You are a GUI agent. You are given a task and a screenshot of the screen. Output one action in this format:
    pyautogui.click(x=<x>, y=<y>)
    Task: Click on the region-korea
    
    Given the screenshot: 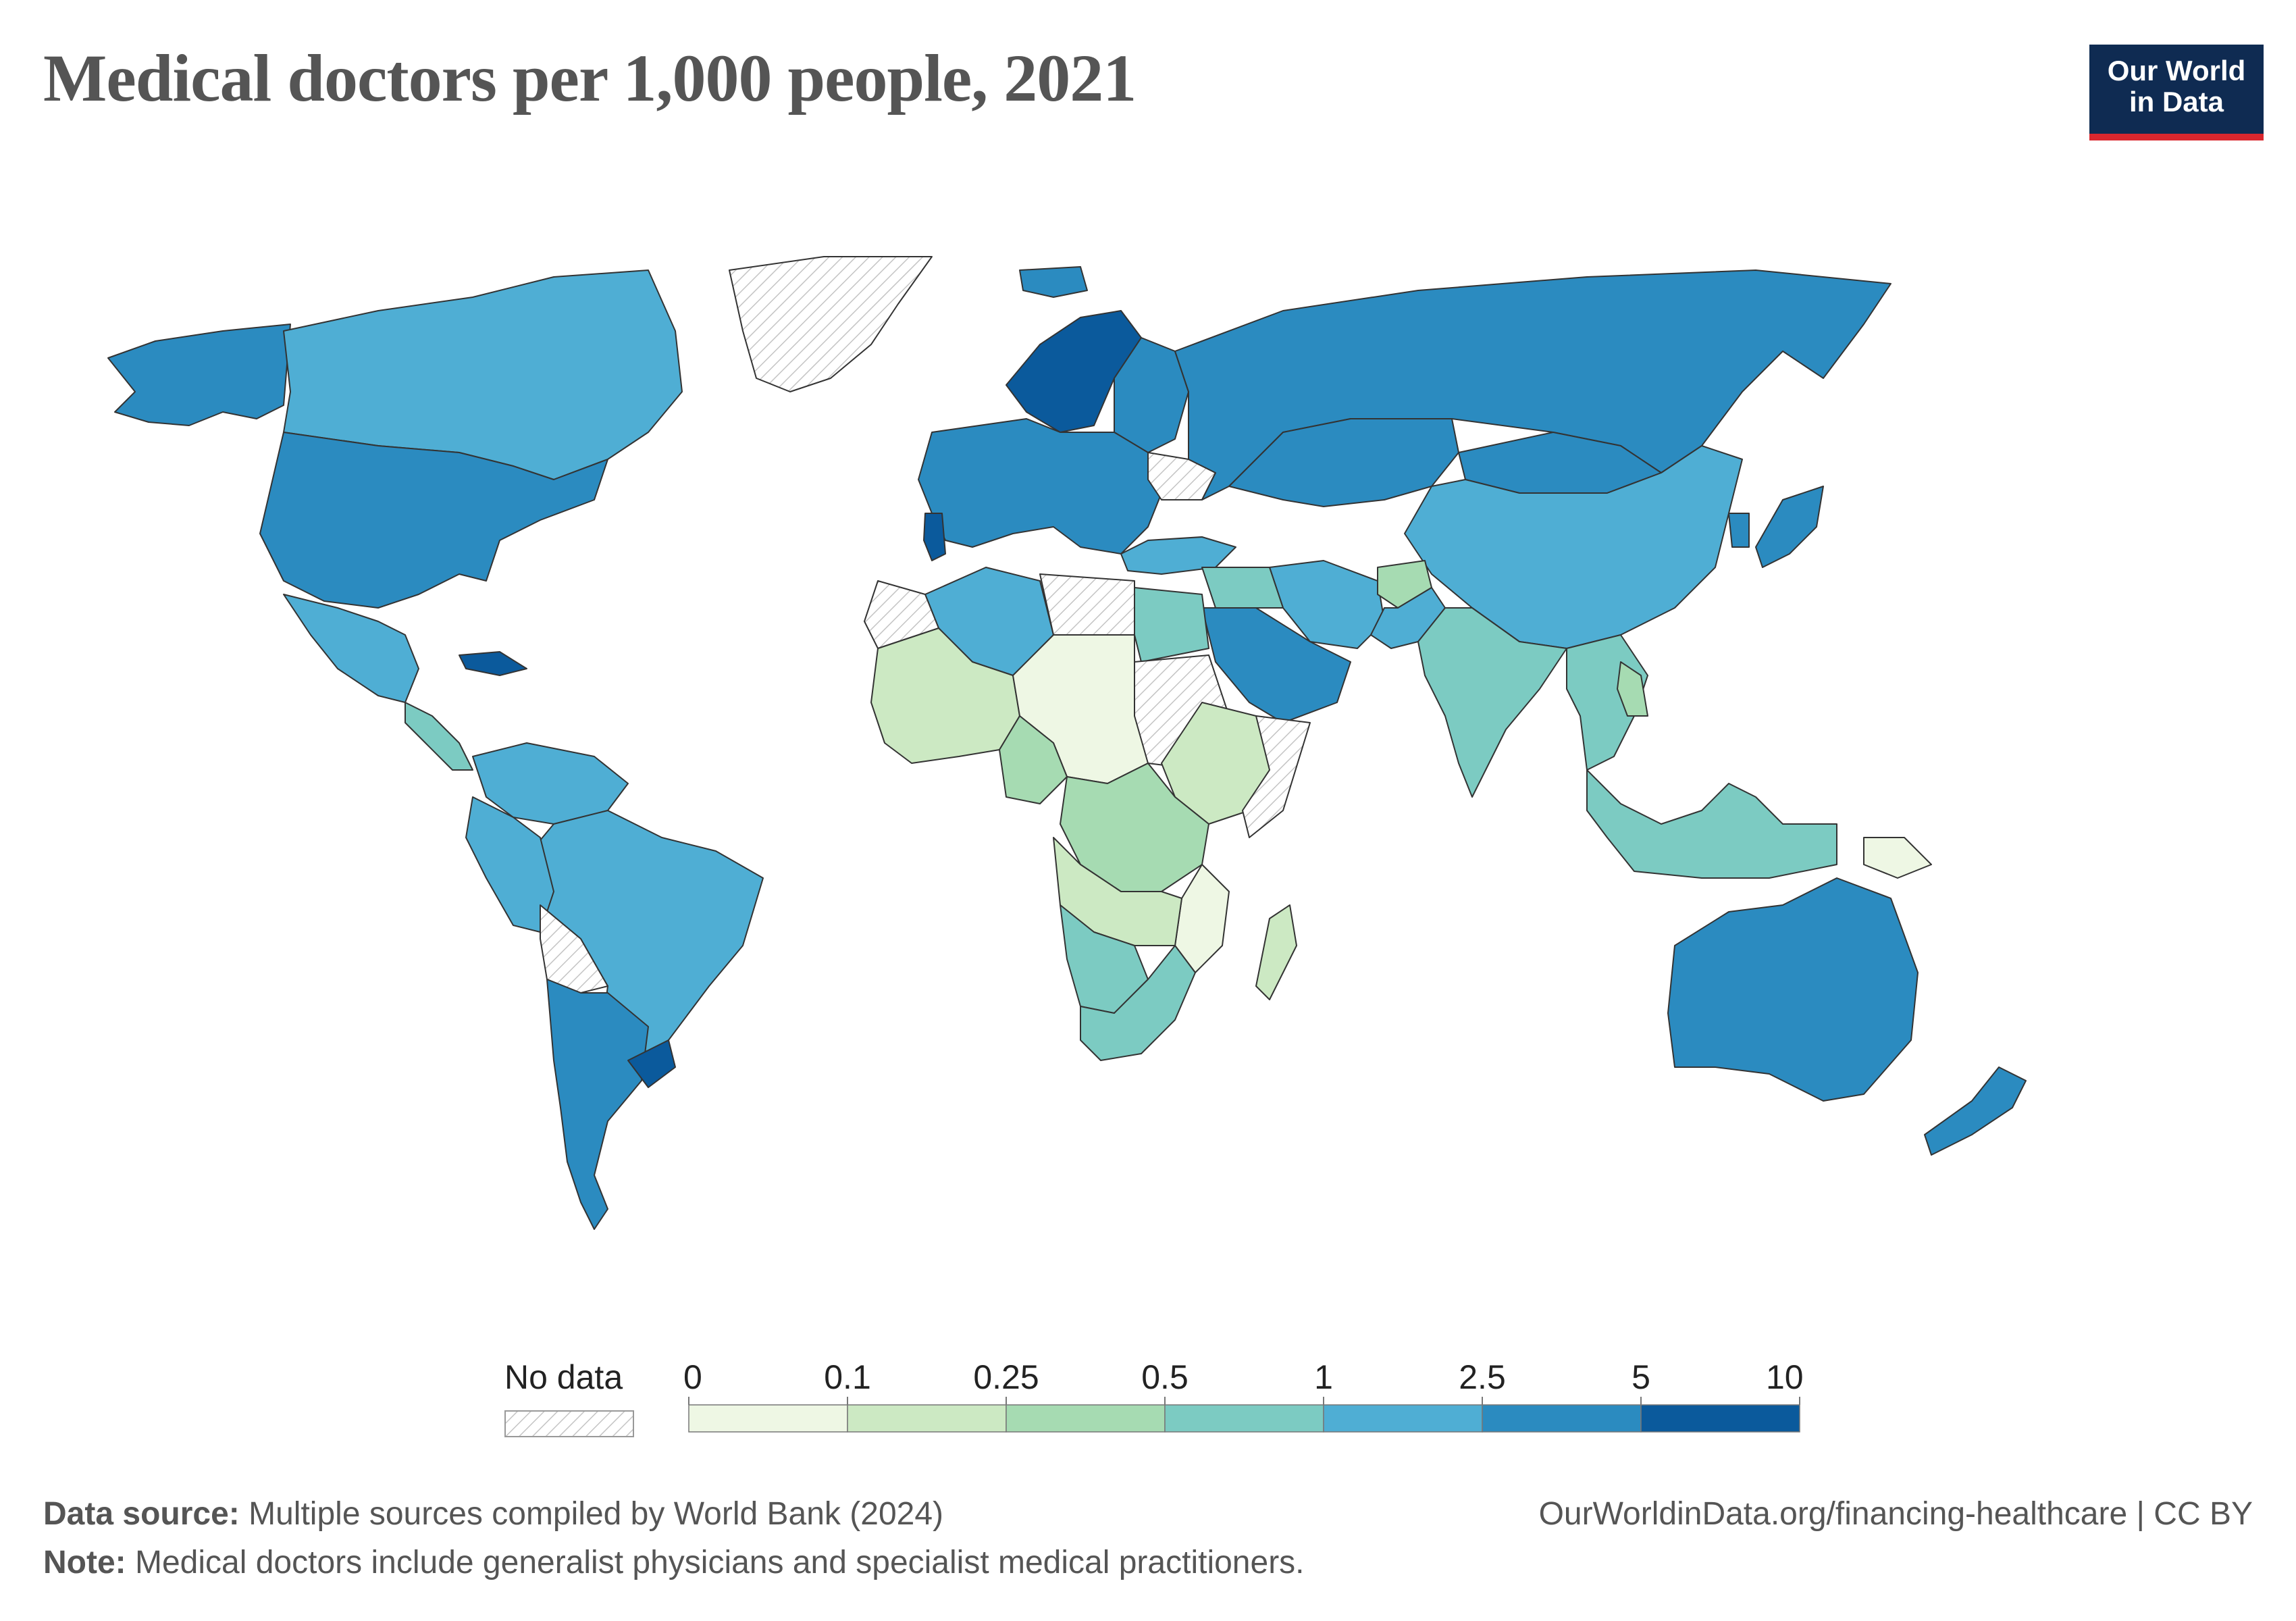 What is the action you would take?
    pyautogui.click(x=1739, y=530)
    